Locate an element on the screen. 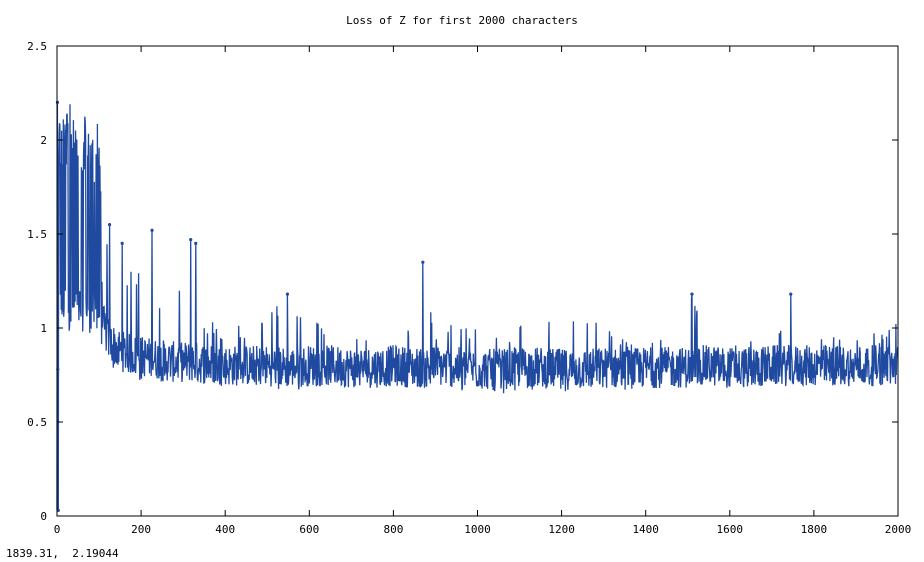  x-tick-label: 1600 is located at coordinates (730, 529).